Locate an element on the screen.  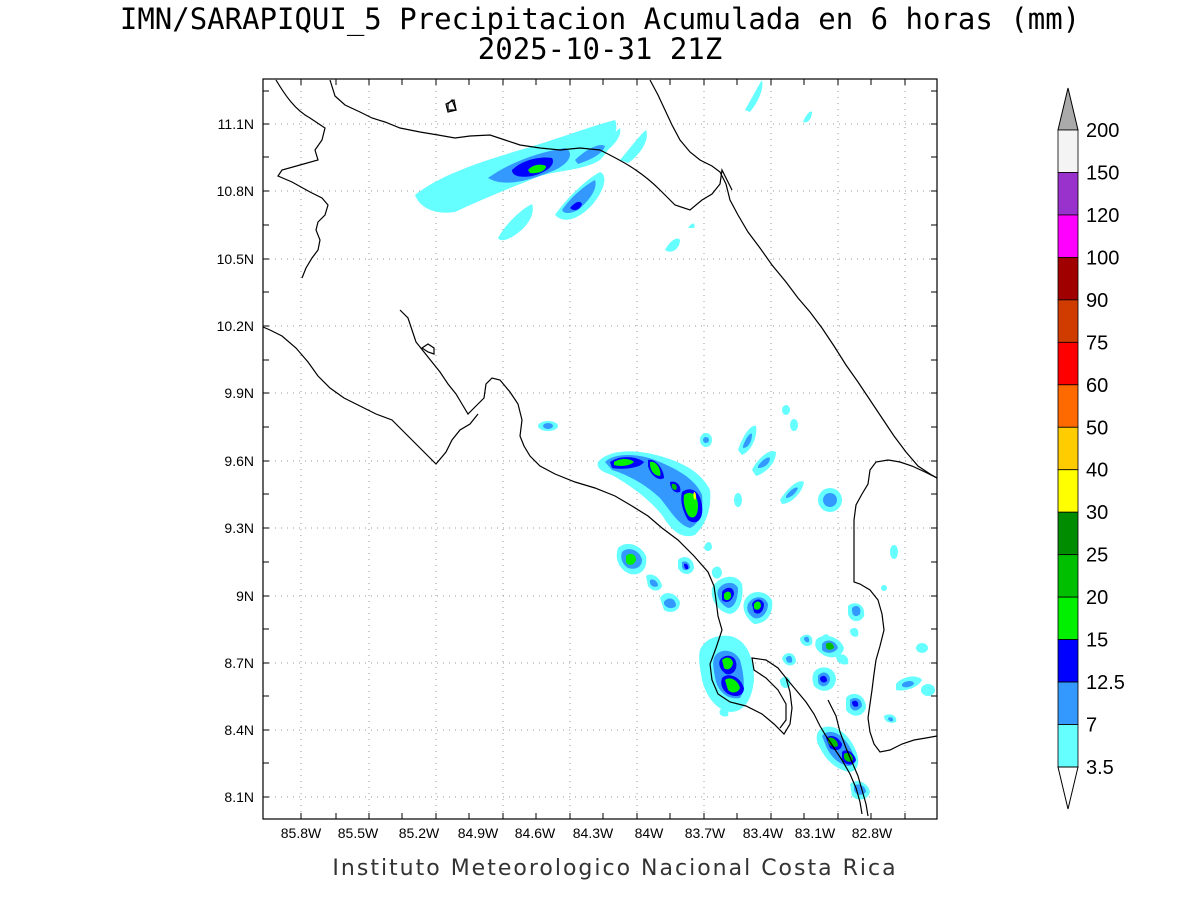
colorbar-label: 15 is located at coordinates (1097, 641).